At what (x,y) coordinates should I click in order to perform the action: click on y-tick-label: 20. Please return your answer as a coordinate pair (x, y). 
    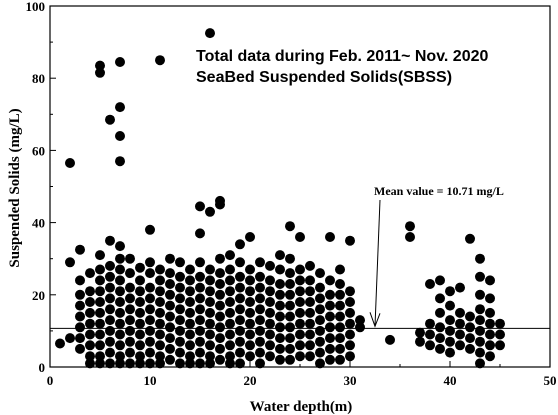
    Looking at the image, I should click on (38, 295).